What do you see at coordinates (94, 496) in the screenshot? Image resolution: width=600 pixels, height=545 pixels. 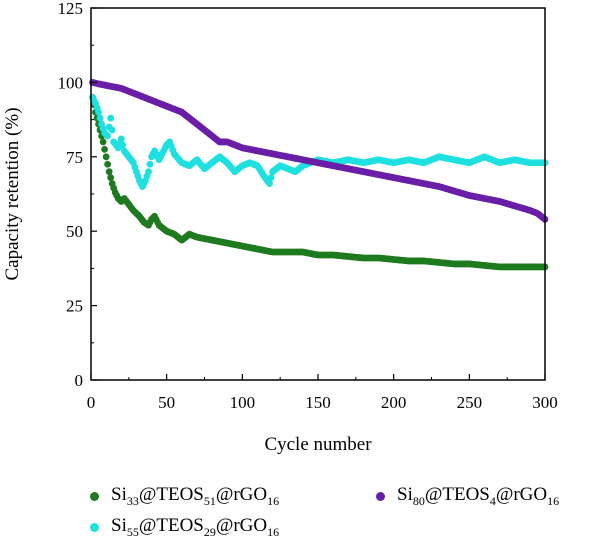 I see `legend-marker-green` at bounding box center [94, 496].